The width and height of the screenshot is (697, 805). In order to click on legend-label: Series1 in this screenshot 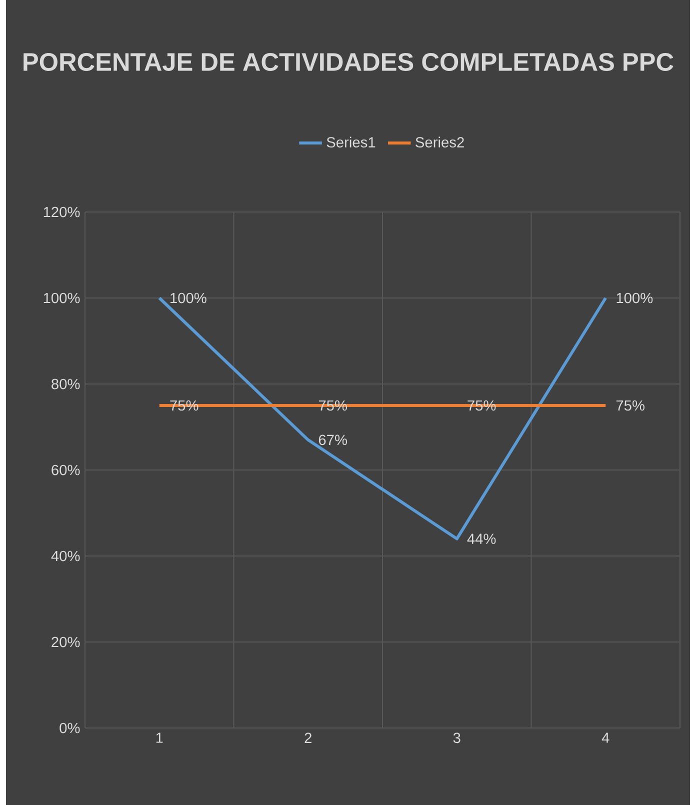, I will do `click(351, 142)`.